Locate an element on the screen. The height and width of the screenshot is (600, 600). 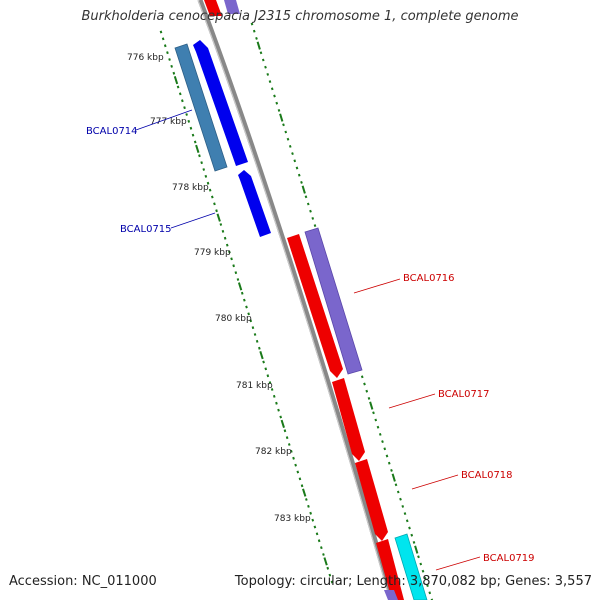
kbp-label: 777 kbp is located at coordinates (168, 122).